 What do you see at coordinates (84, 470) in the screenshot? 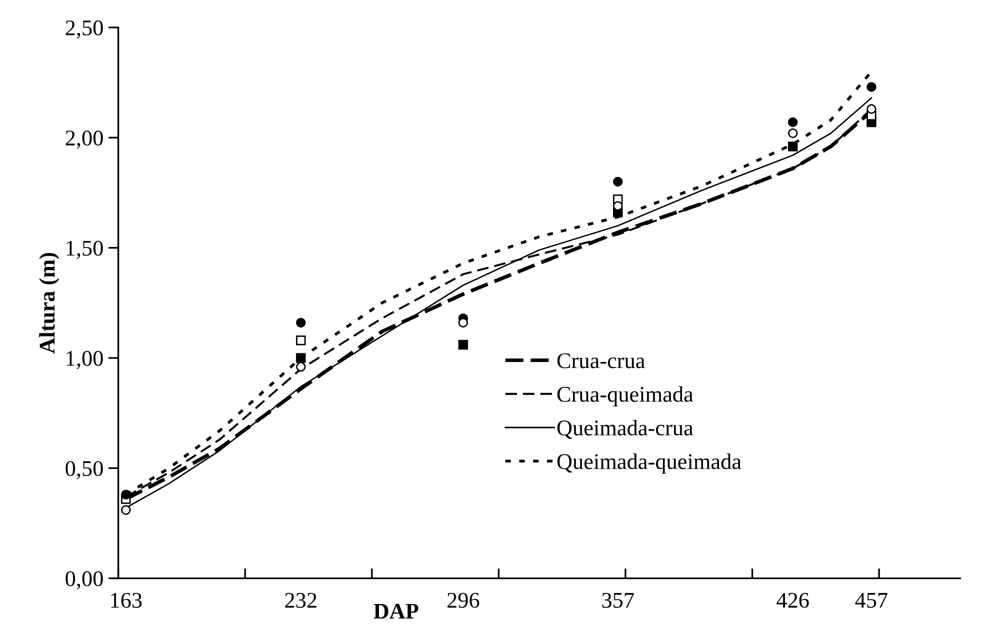
I see `y-tick-label: 0,50` at bounding box center [84, 470].